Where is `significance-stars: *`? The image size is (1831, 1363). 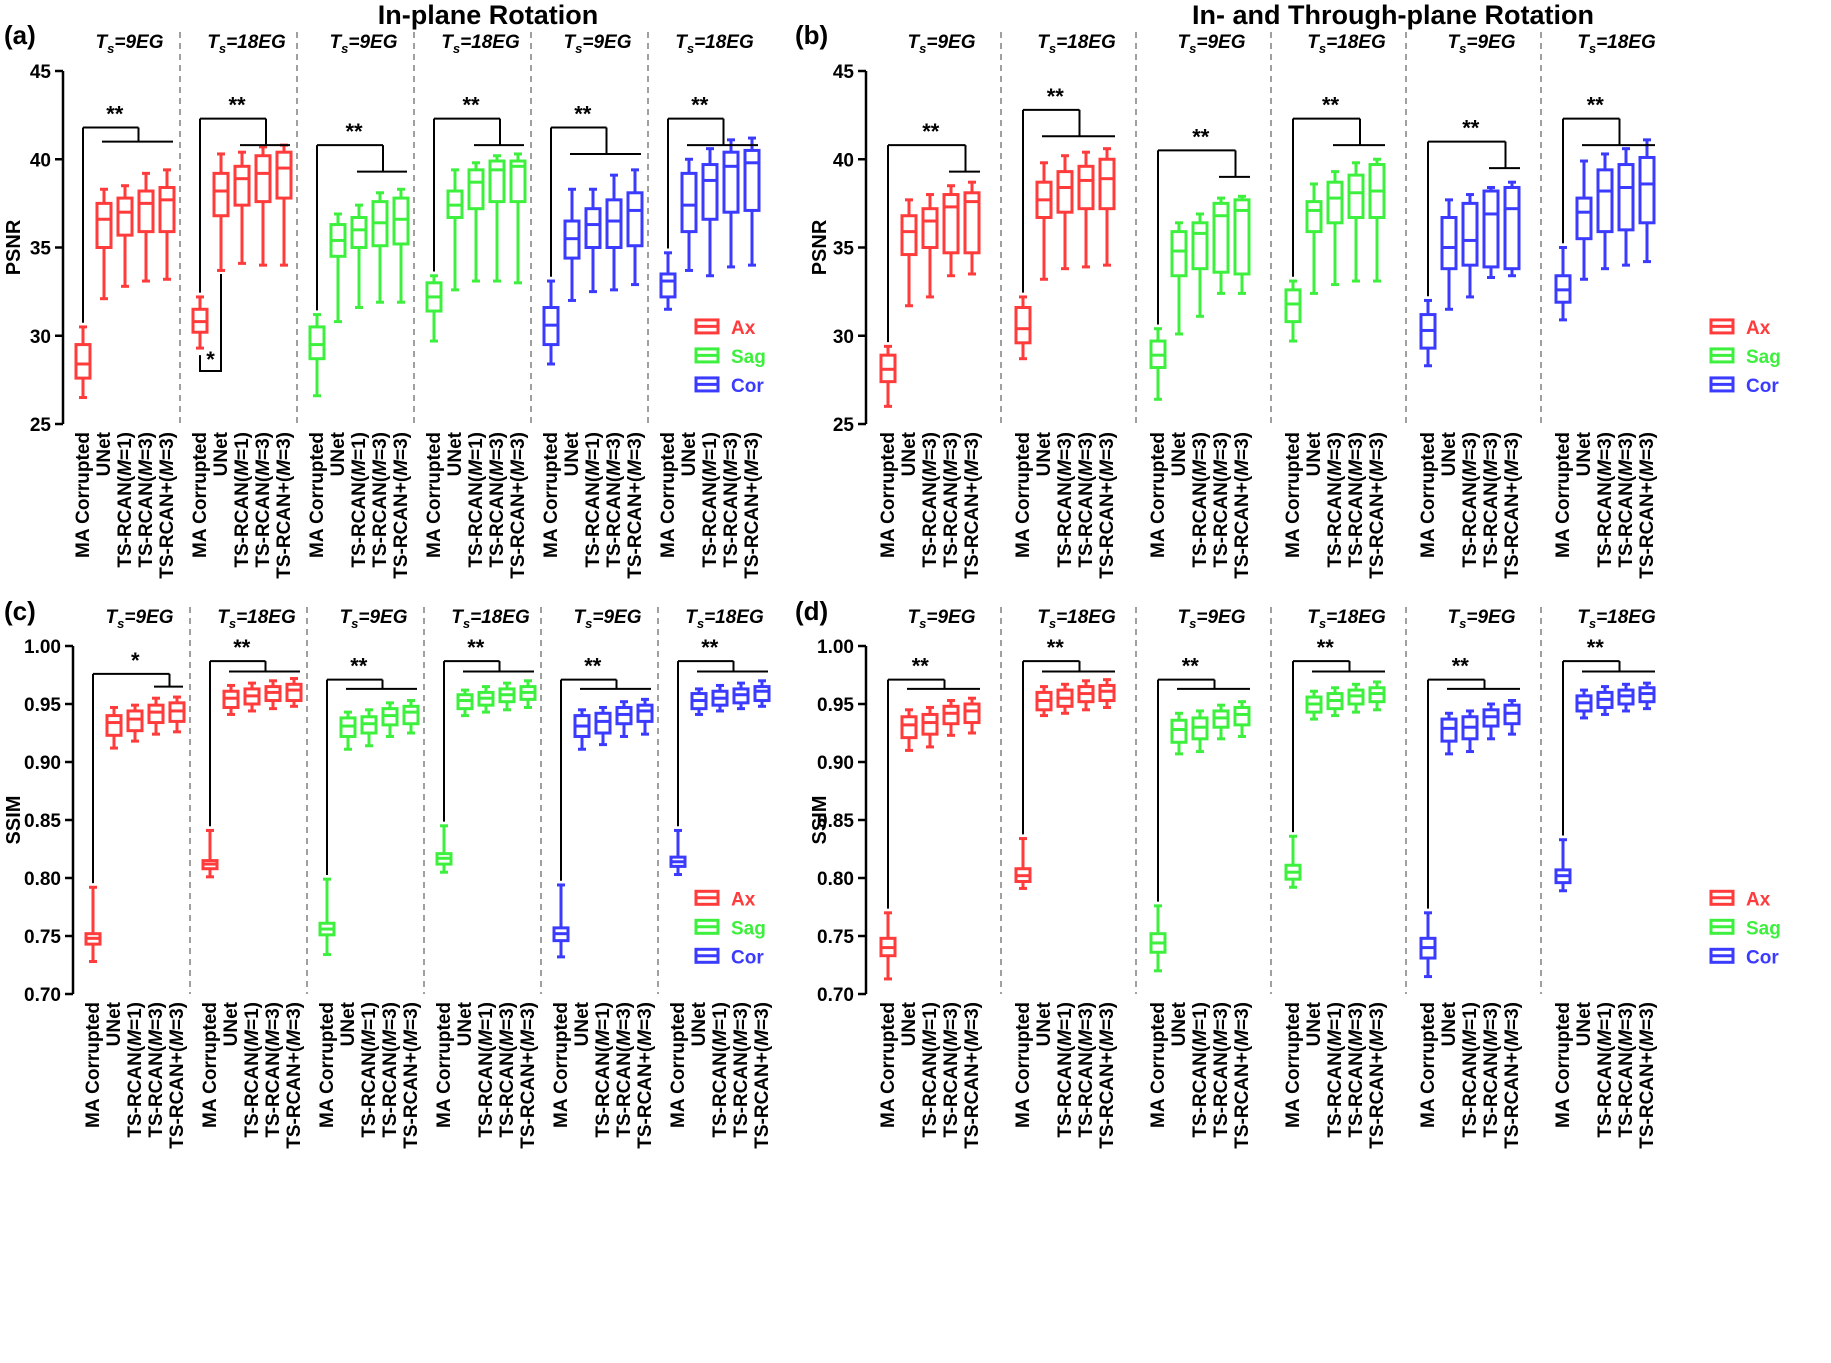
significance-stars: * is located at coordinates (135, 660).